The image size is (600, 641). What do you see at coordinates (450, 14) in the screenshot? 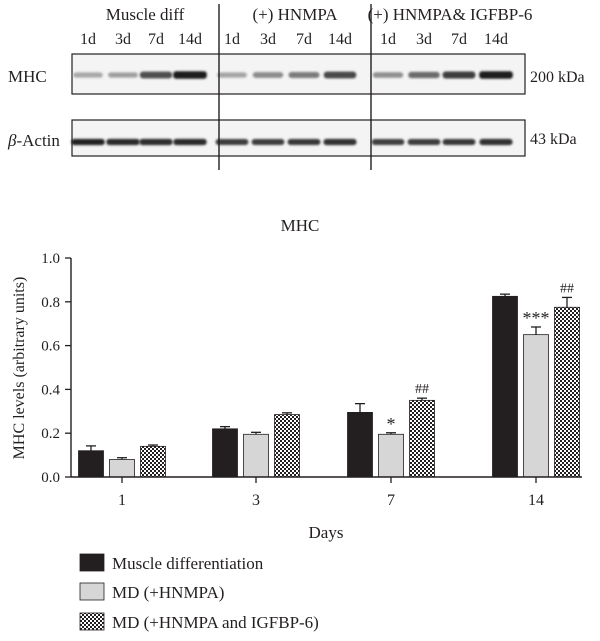
I see `blot-group-hnmpa-igfbp6: (+) HNMPA& IGFBP-6` at bounding box center [450, 14].